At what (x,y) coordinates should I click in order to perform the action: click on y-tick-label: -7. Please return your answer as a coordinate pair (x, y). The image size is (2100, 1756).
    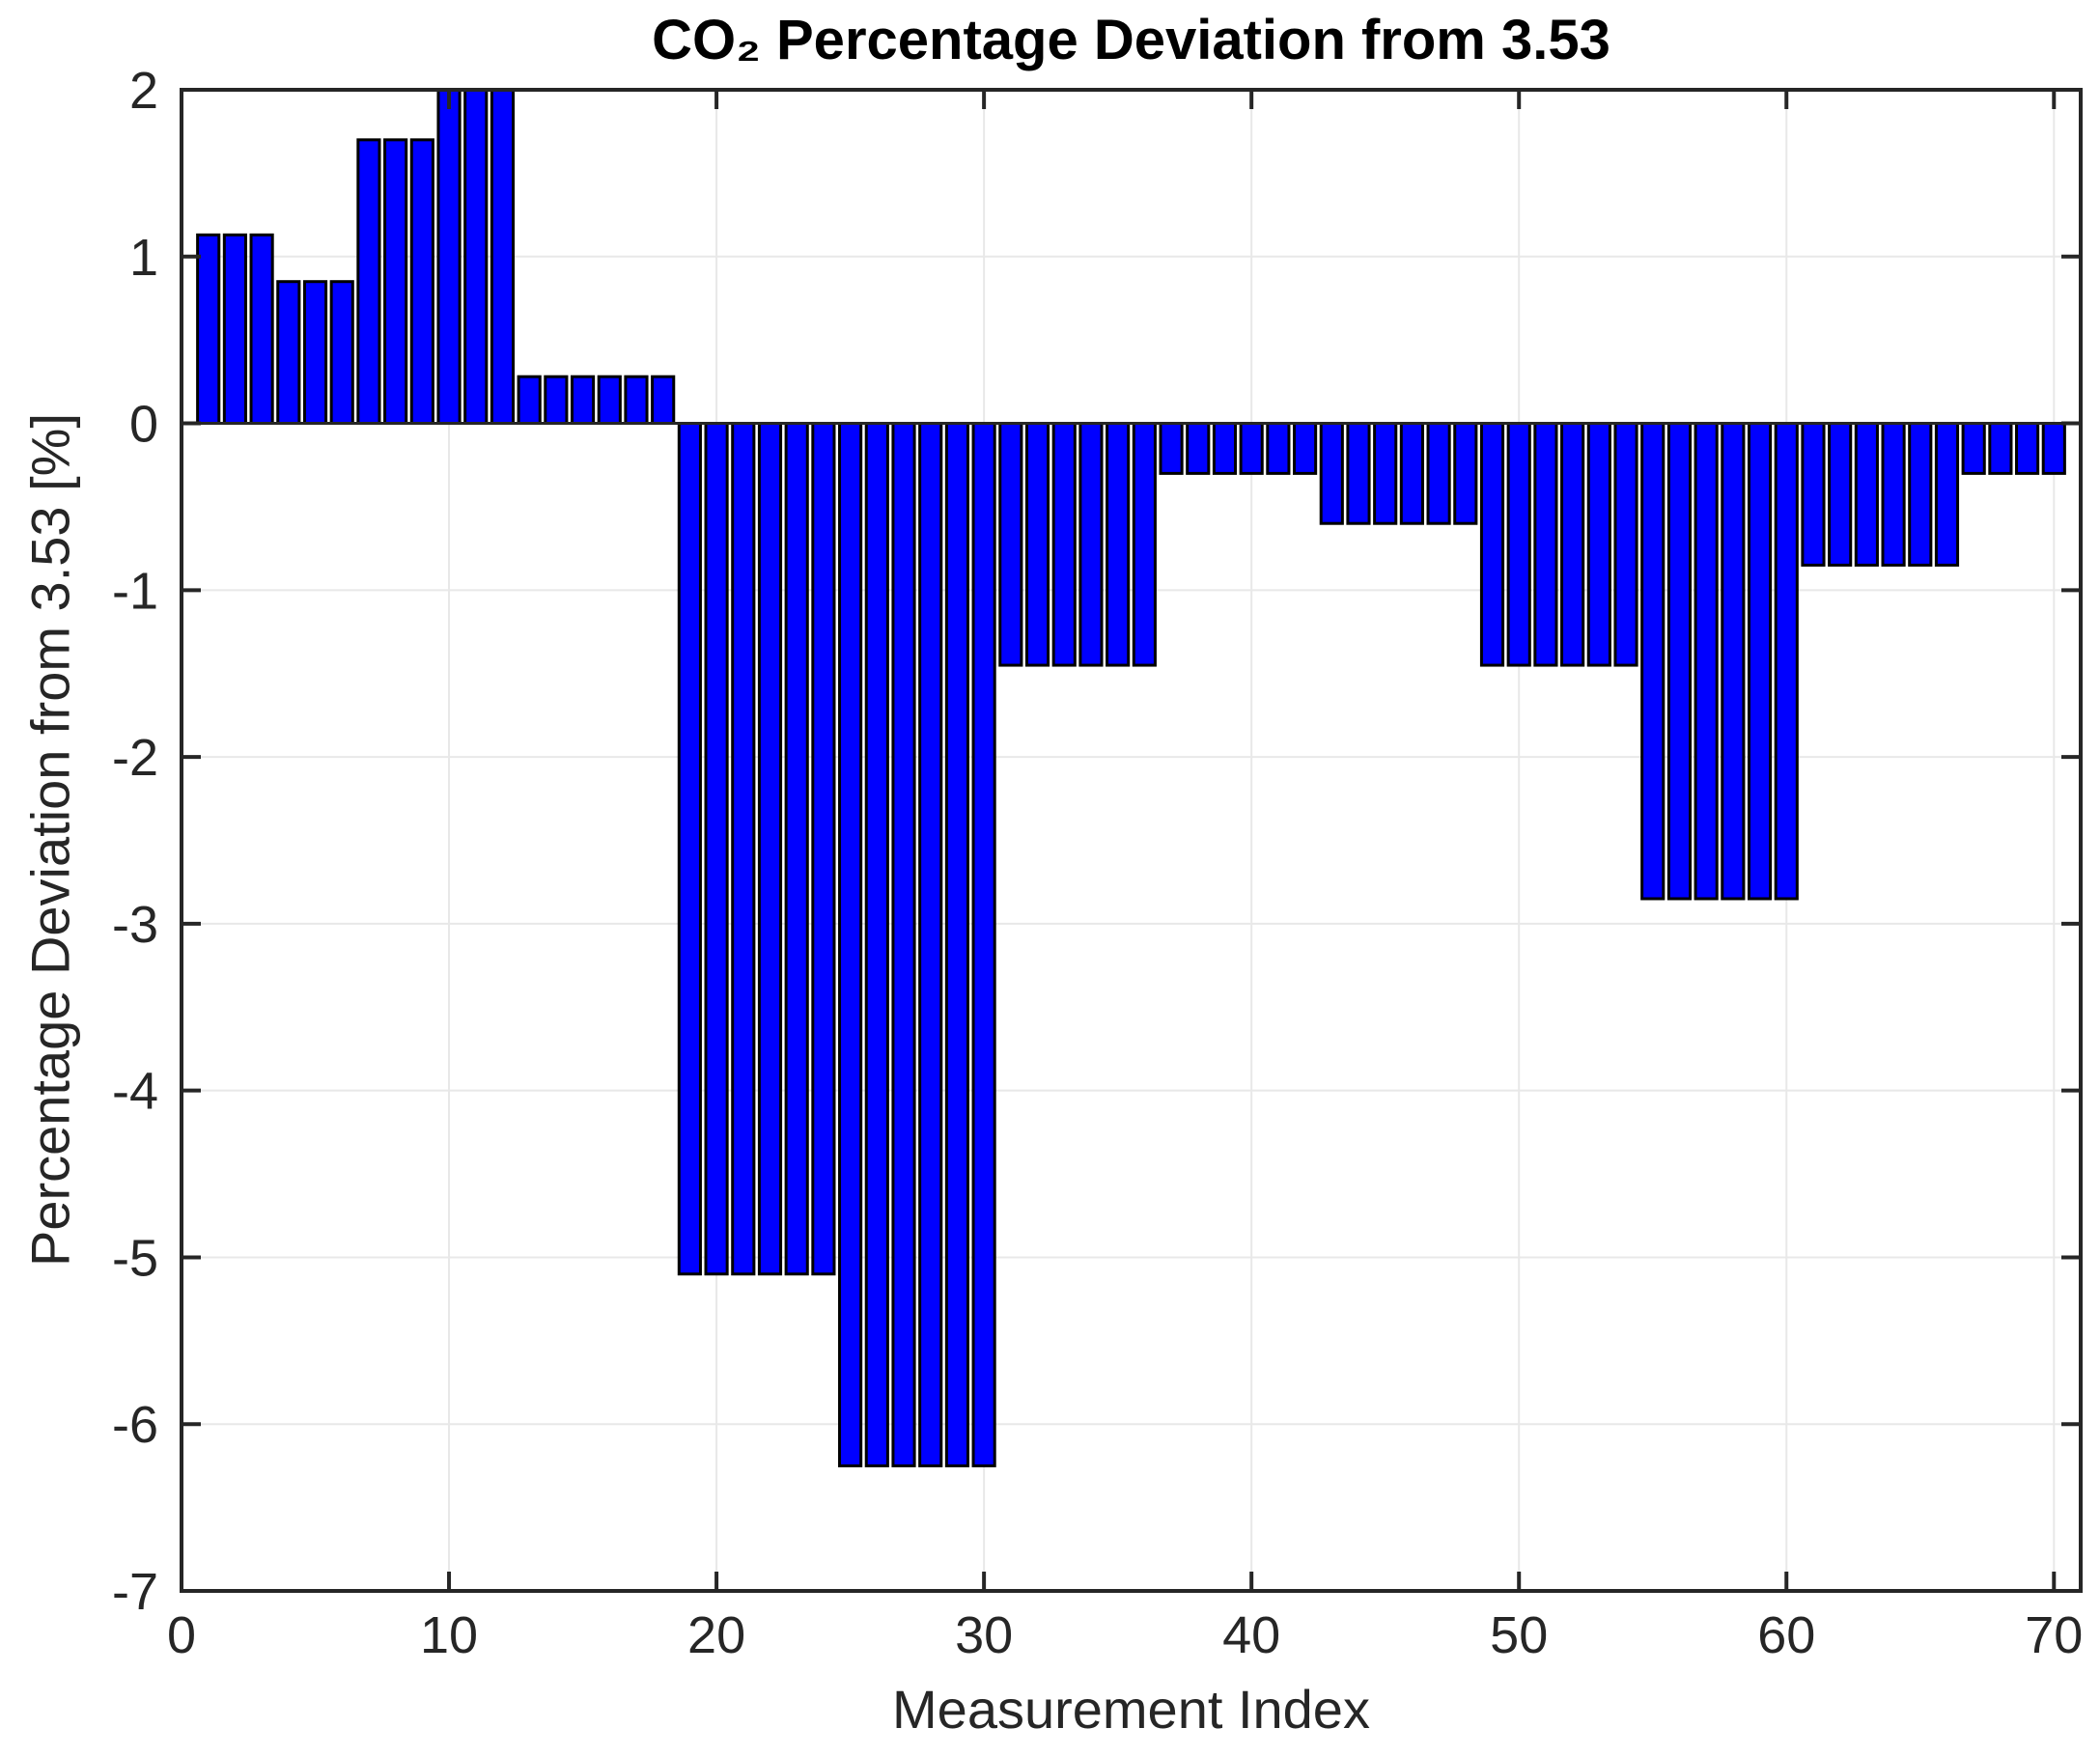
    Looking at the image, I should click on (135, 1592).